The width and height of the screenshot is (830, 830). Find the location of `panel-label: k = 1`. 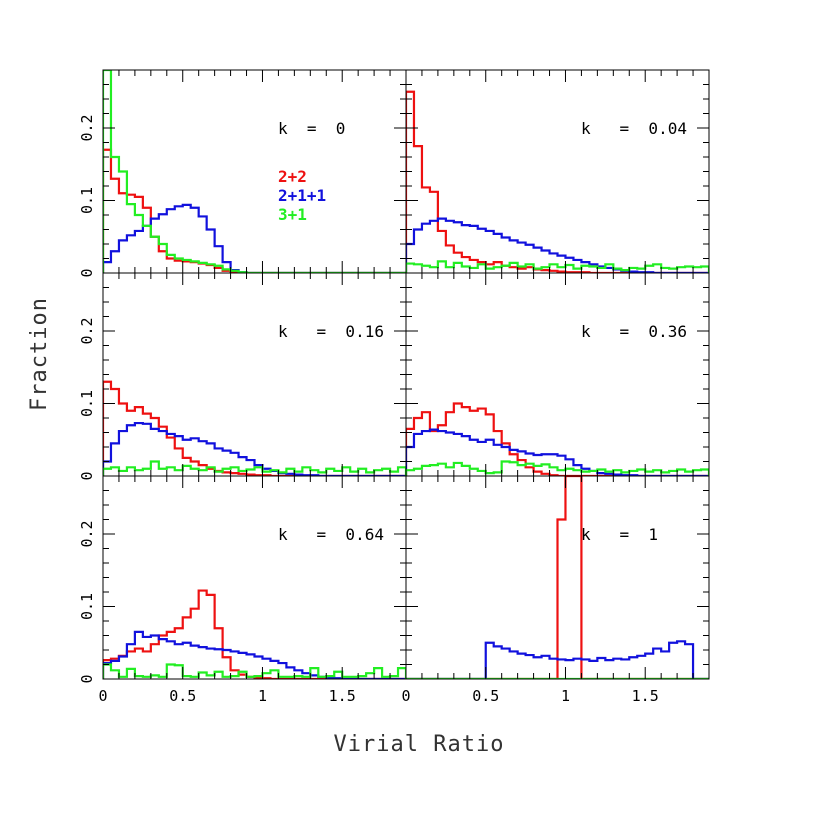

panel-label: k = 1 is located at coordinates (619, 534).